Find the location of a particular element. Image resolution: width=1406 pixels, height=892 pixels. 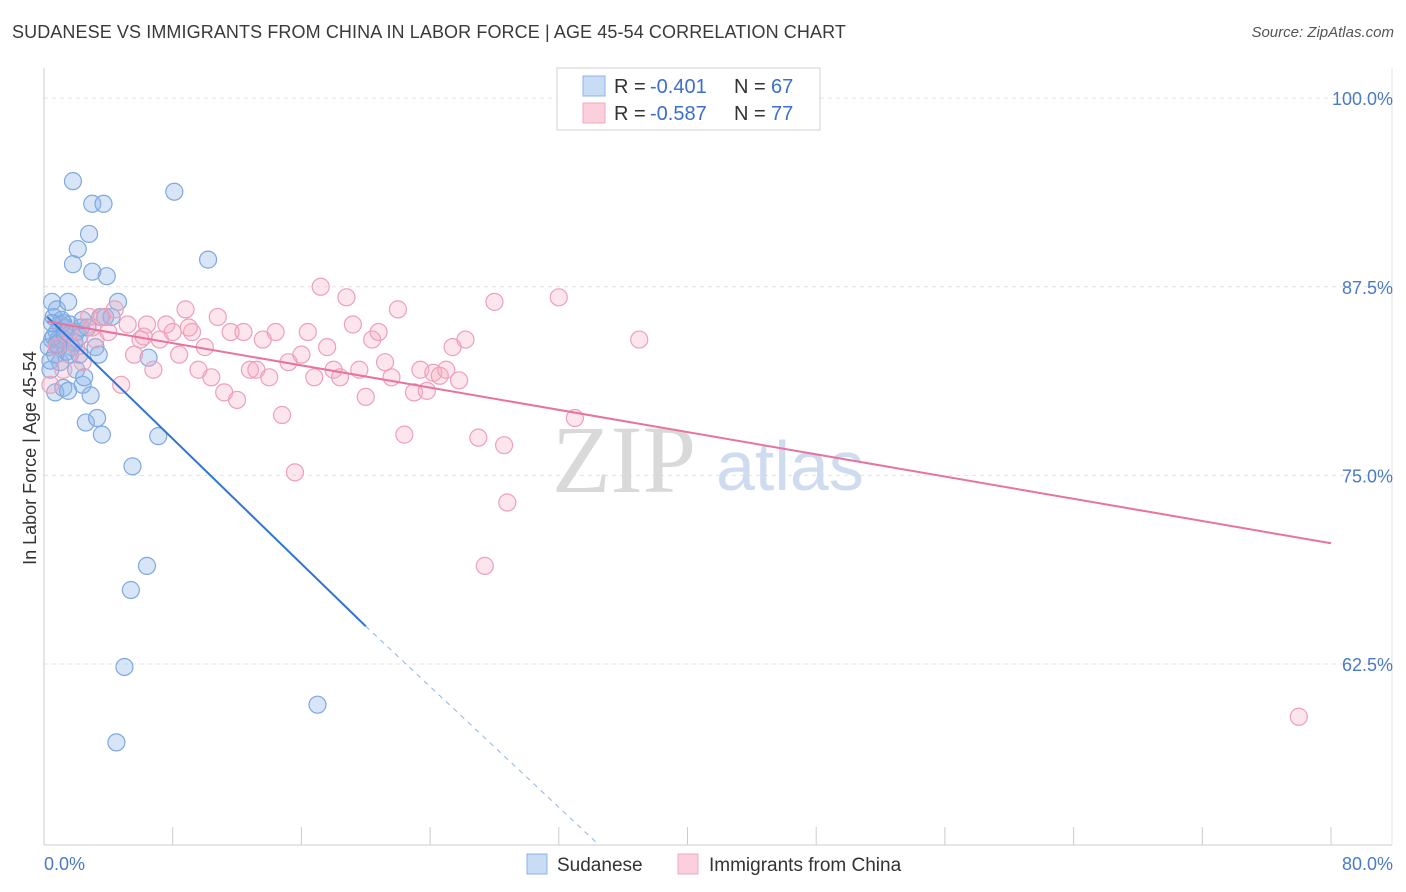

y-tick-label-1: 75.0% is located at coordinates (1367, 476).